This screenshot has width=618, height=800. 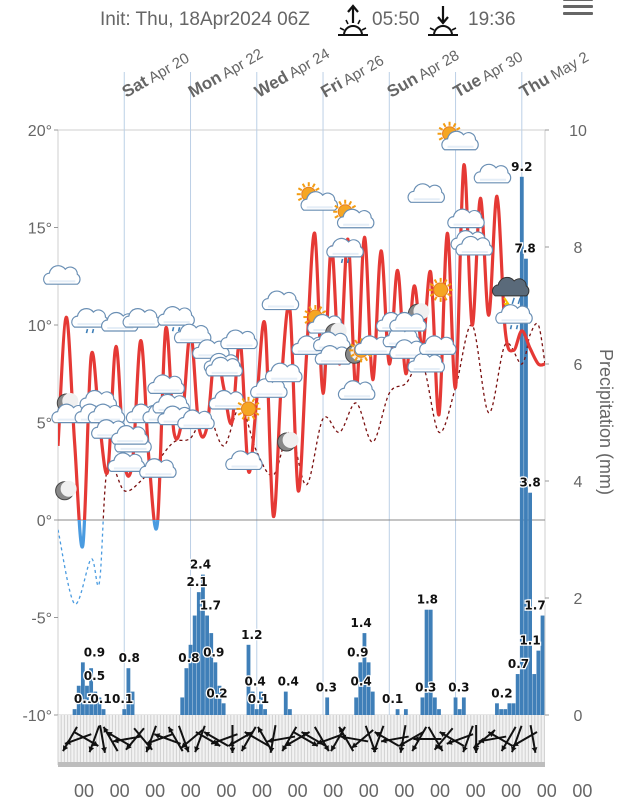 What do you see at coordinates (197, 582) in the screenshot?
I see `precip-value-label: 2.1` at bounding box center [197, 582].